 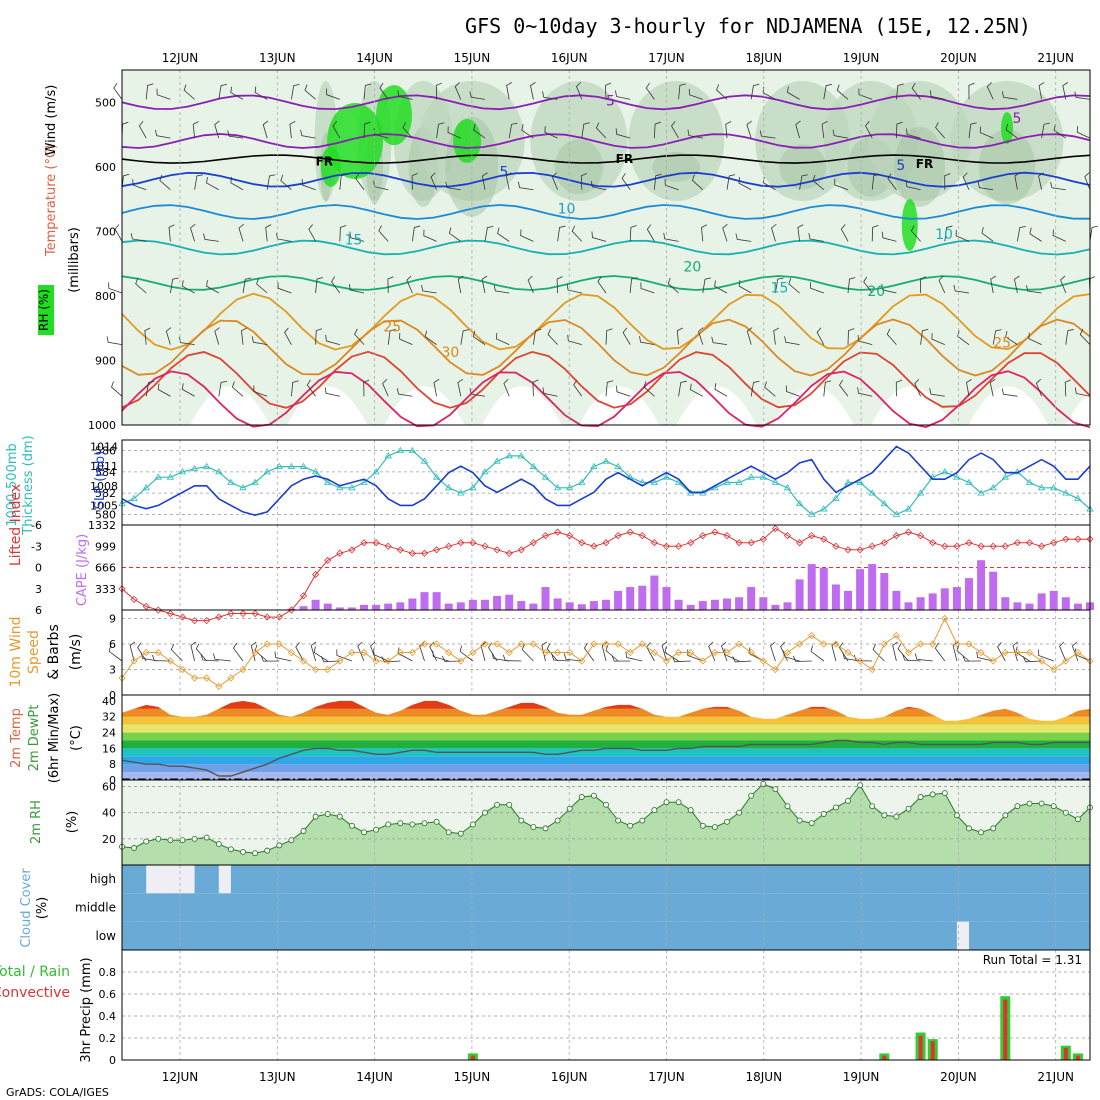 What do you see at coordinates (34, 652) in the screenshot?
I see `wind10-axis-label-2: Speed` at bounding box center [34, 652].